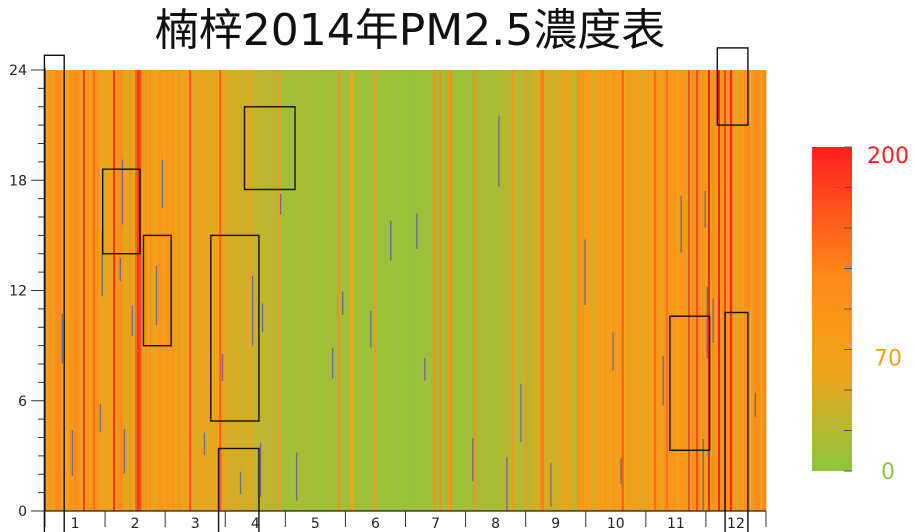 Image resolution: width=915 pixels, height=532 pixels. What do you see at coordinates (555, 524) in the screenshot?
I see `x-tick-label: 9` at bounding box center [555, 524].